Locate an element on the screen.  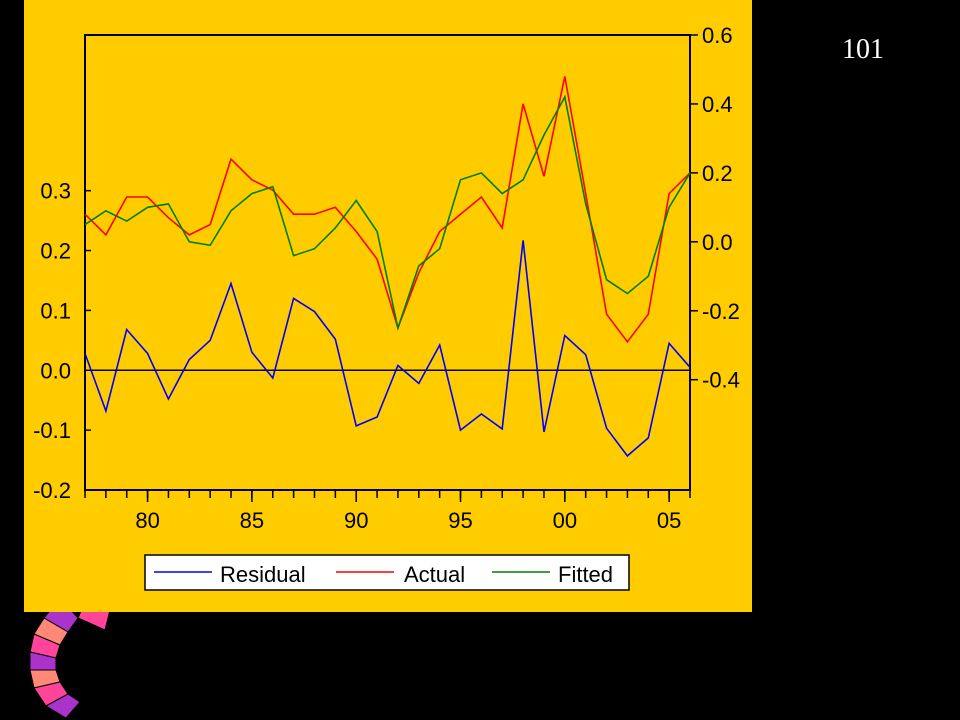
x-tick-label: 90 is located at coordinates (356, 520).